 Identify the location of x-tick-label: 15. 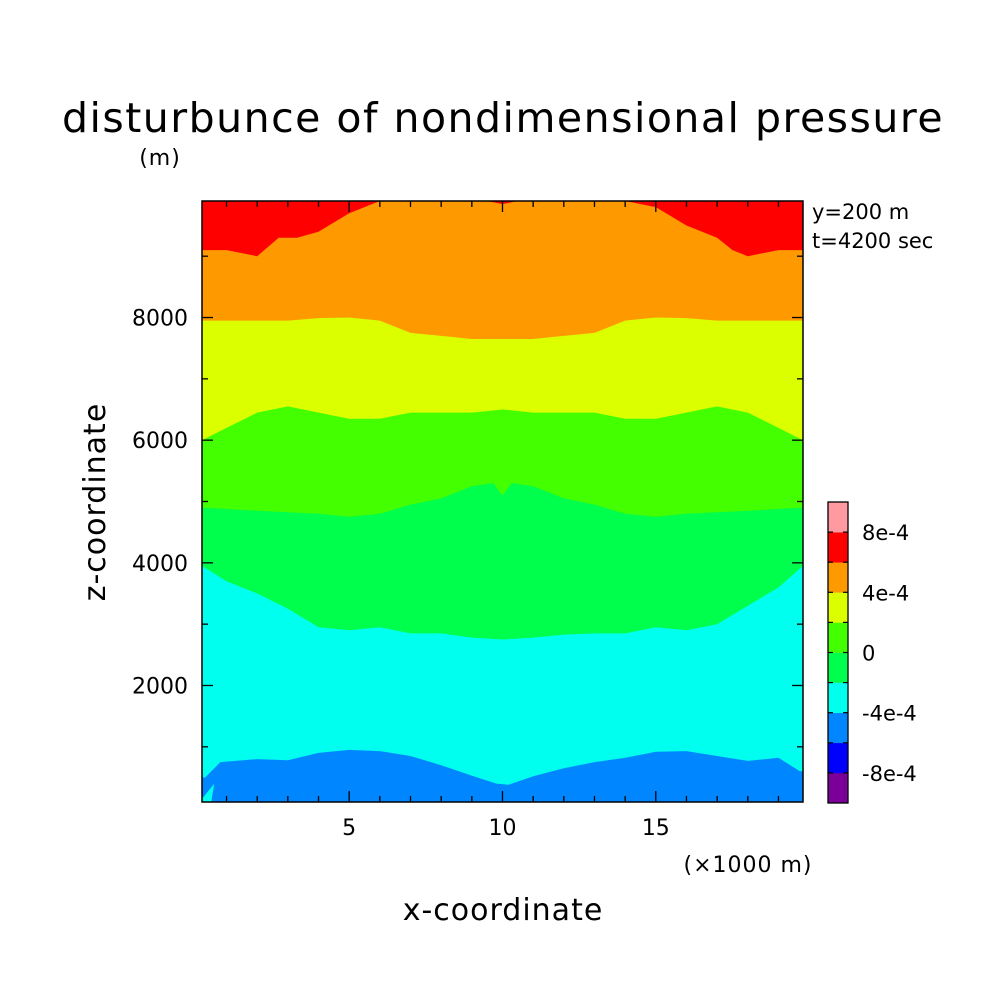
(656, 828).